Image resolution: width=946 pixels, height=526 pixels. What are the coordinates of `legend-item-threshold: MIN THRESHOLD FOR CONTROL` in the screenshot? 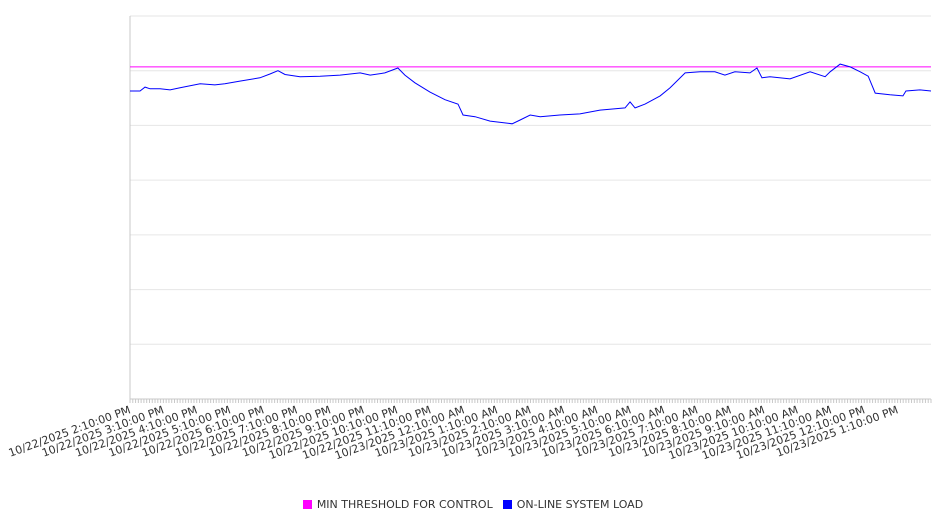 It's located at (397, 504).